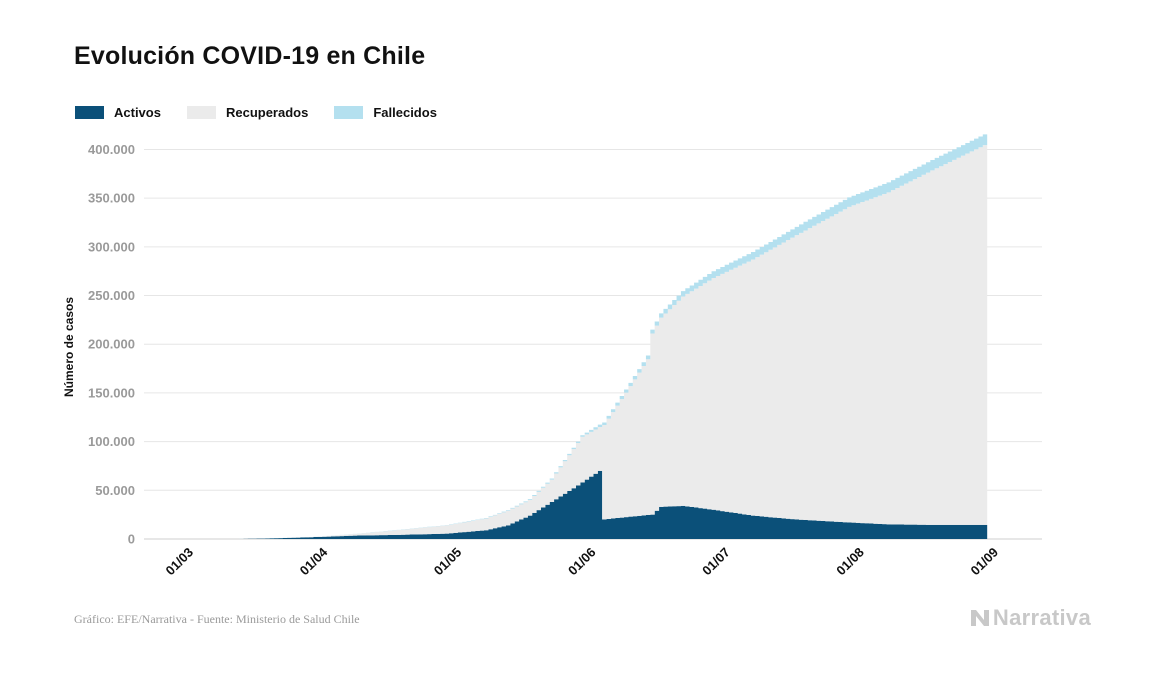 Image resolution: width=1157 pixels, height=674 pixels. What do you see at coordinates (985, 562) in the screenshot?
I see `x-tick-label: 01/09` at bounding box center [985, 562].